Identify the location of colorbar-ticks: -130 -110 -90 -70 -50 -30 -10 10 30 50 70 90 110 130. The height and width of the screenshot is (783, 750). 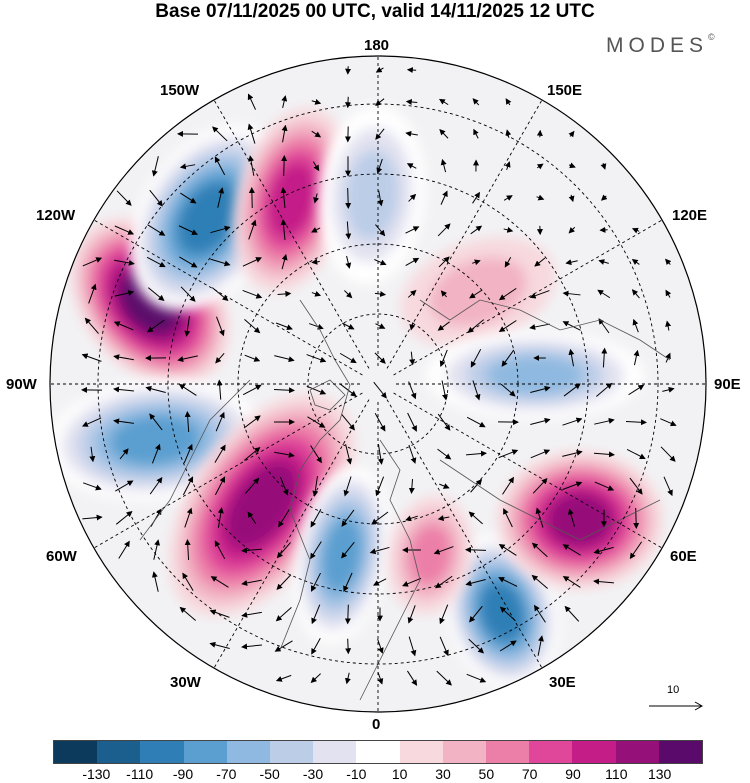
(378, 775).